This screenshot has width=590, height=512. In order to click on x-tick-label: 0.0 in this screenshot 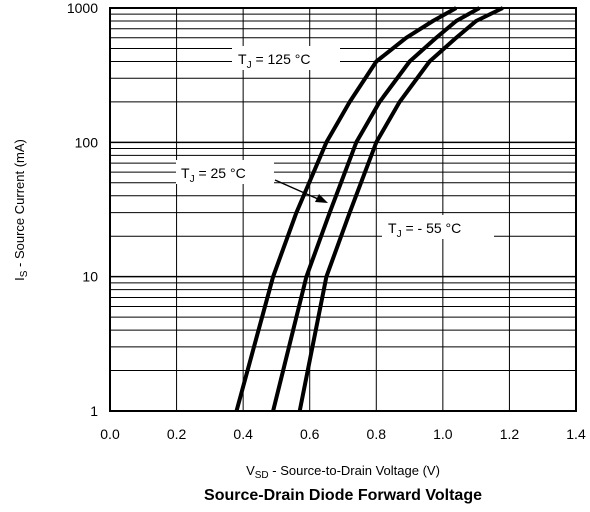, I will do `click(110, 434)`.